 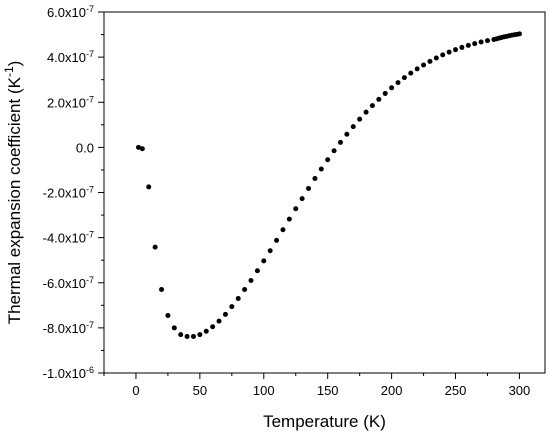 I want to click on x-axis-title: Temperature (K), so click(x=324, y=421).